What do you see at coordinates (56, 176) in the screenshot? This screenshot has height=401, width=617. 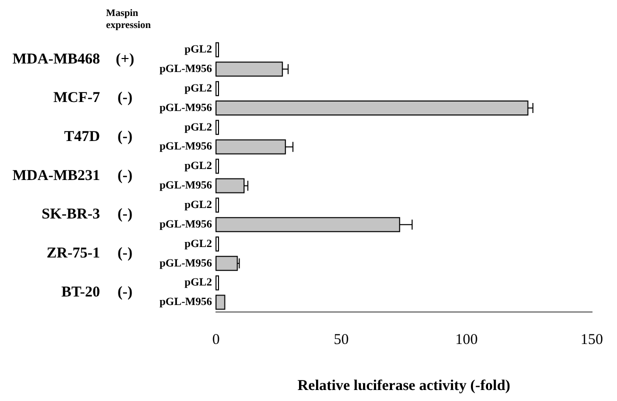 I see `text: MDA-MB231` at bounding box center [56, 176].